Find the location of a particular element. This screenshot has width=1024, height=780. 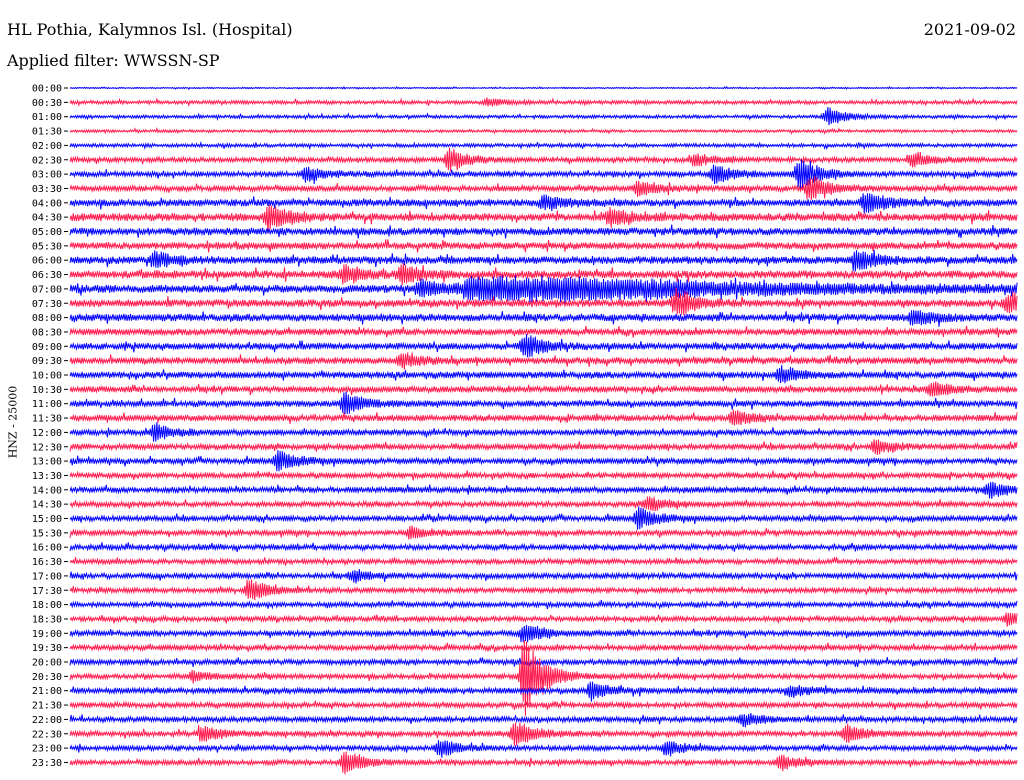

time-tick-label: 15:00 is located at coordinates (47, 519).